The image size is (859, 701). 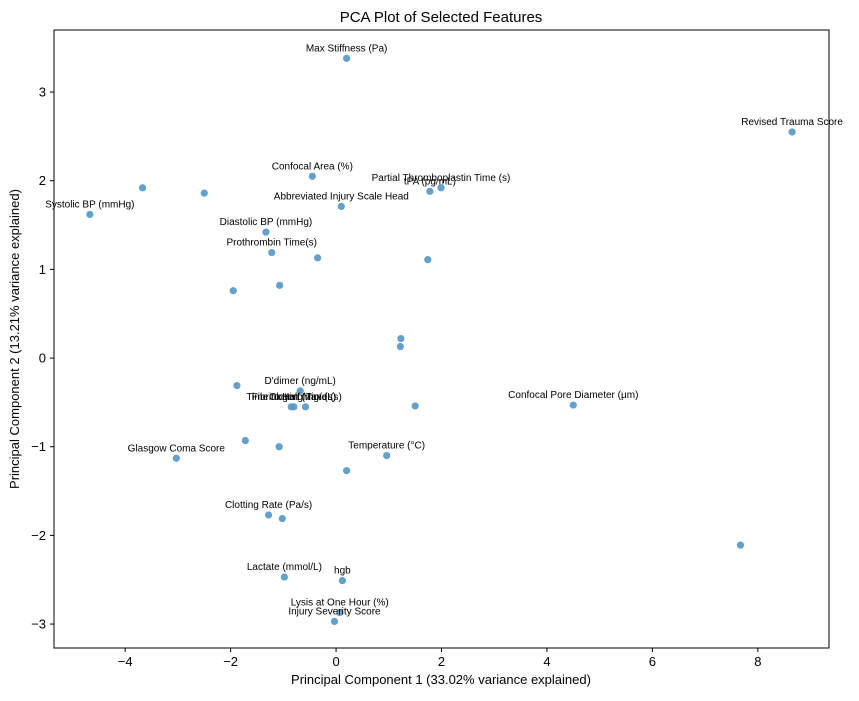 I want to click on y-tick-label: 3, so click(x=42, y=92).